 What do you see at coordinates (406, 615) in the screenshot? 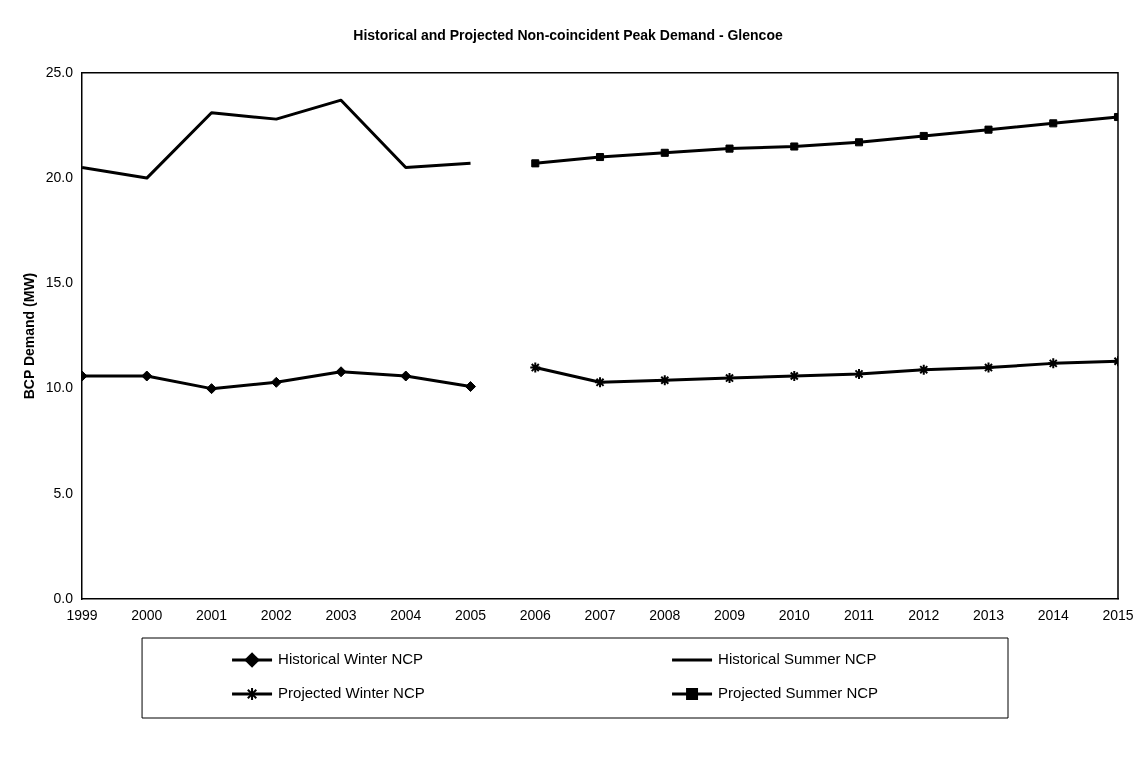
I see `x-tick-label: 2004` at bounding box center [406, 615].